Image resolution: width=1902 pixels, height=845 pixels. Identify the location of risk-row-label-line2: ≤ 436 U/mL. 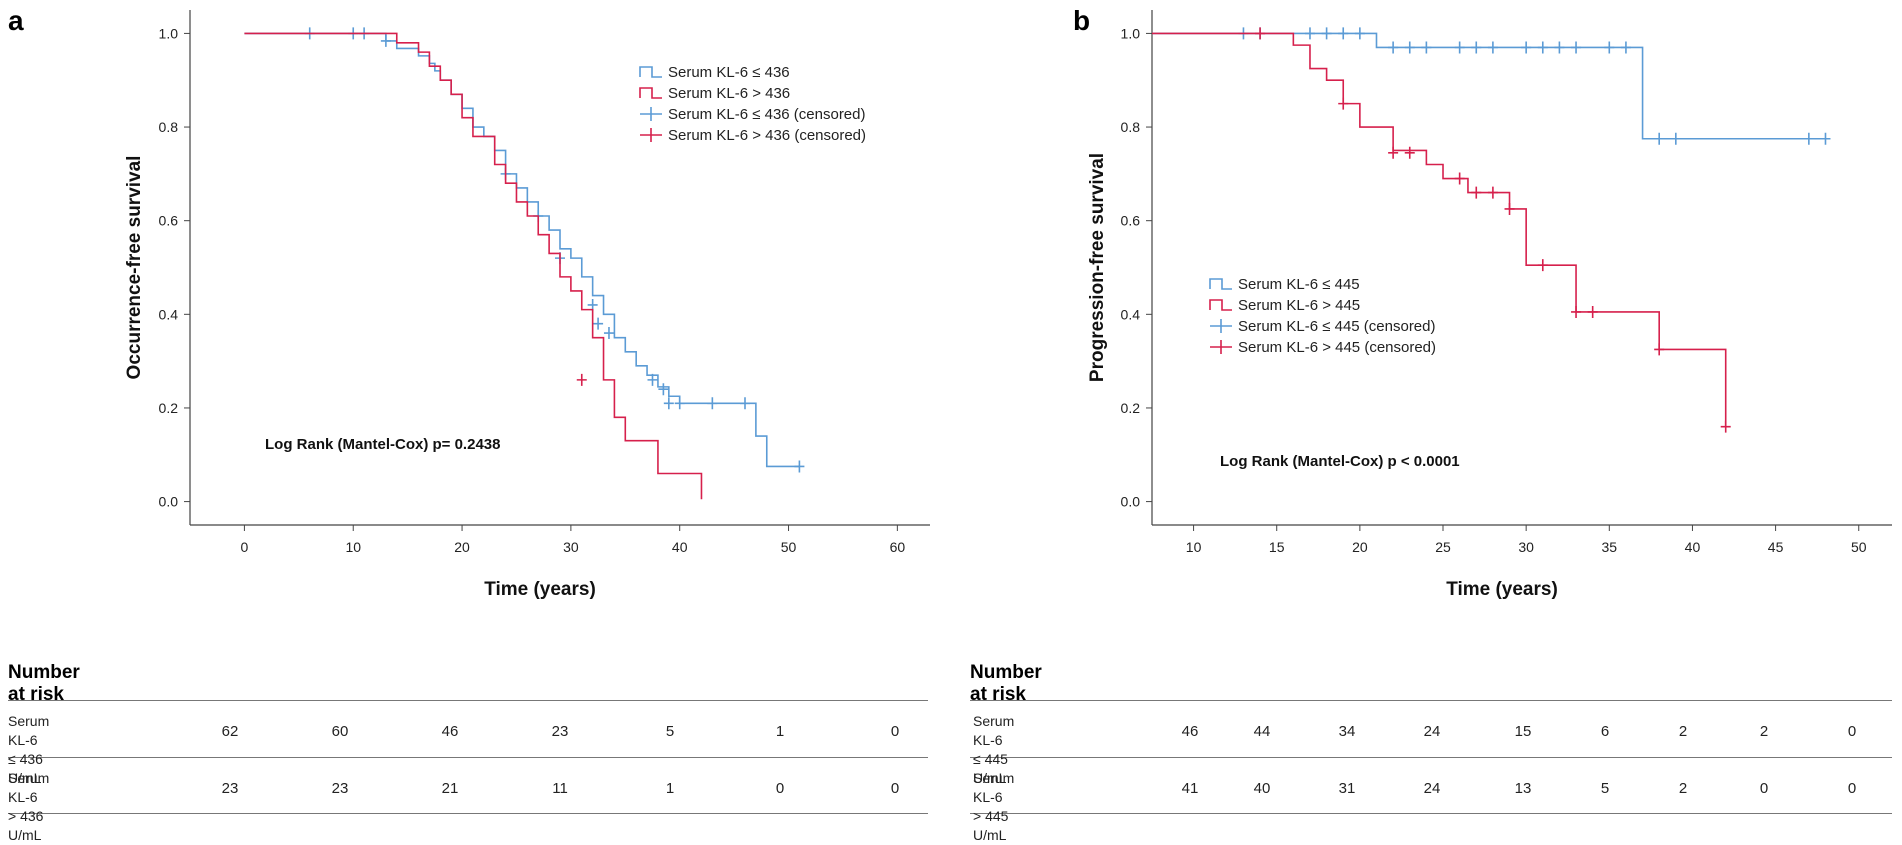
(25, 768).